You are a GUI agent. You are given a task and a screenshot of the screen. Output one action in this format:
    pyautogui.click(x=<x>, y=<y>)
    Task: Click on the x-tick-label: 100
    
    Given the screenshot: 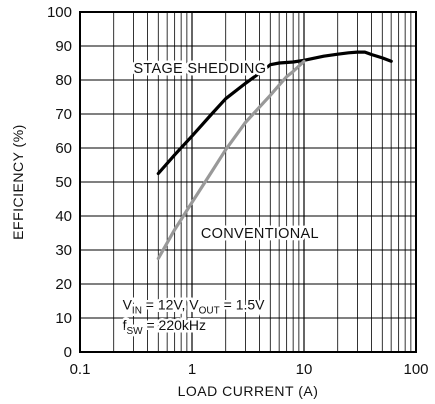 What is the action you would take?
    pyautogui.click(x=415, y=369)
    